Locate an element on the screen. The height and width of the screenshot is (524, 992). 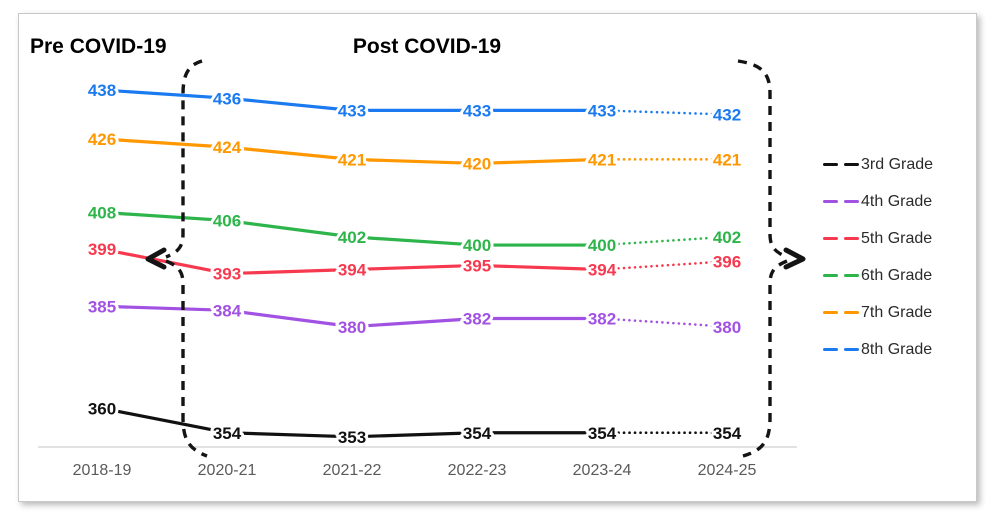
x-tick-label-2020-21: 2020-21 is located at coordinates (227, 470).